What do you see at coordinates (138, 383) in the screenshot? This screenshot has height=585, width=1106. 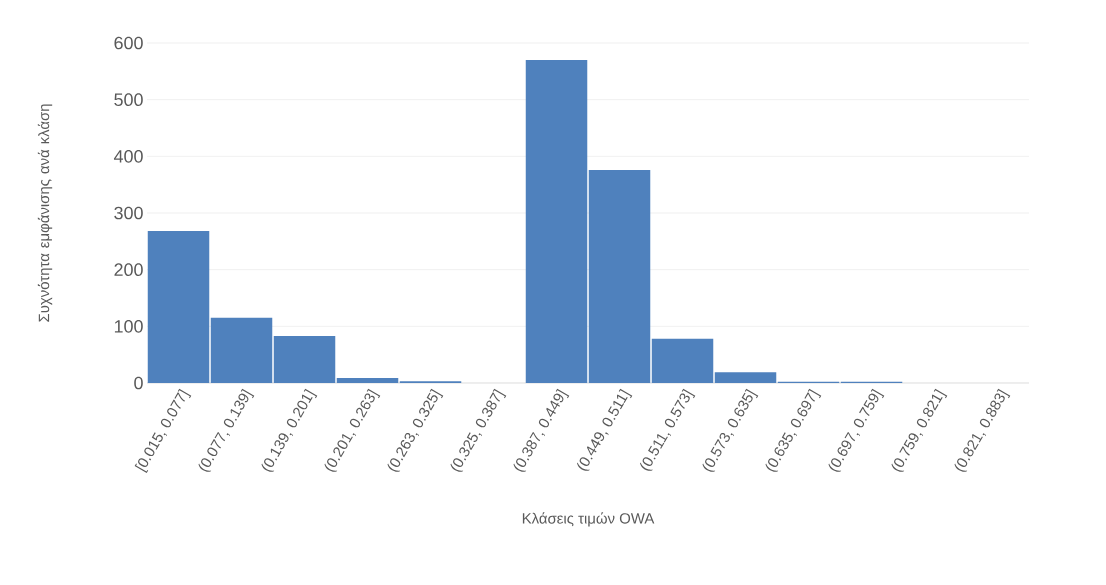 I see `y-tick-label: 0` at bounding box center [138, 383].